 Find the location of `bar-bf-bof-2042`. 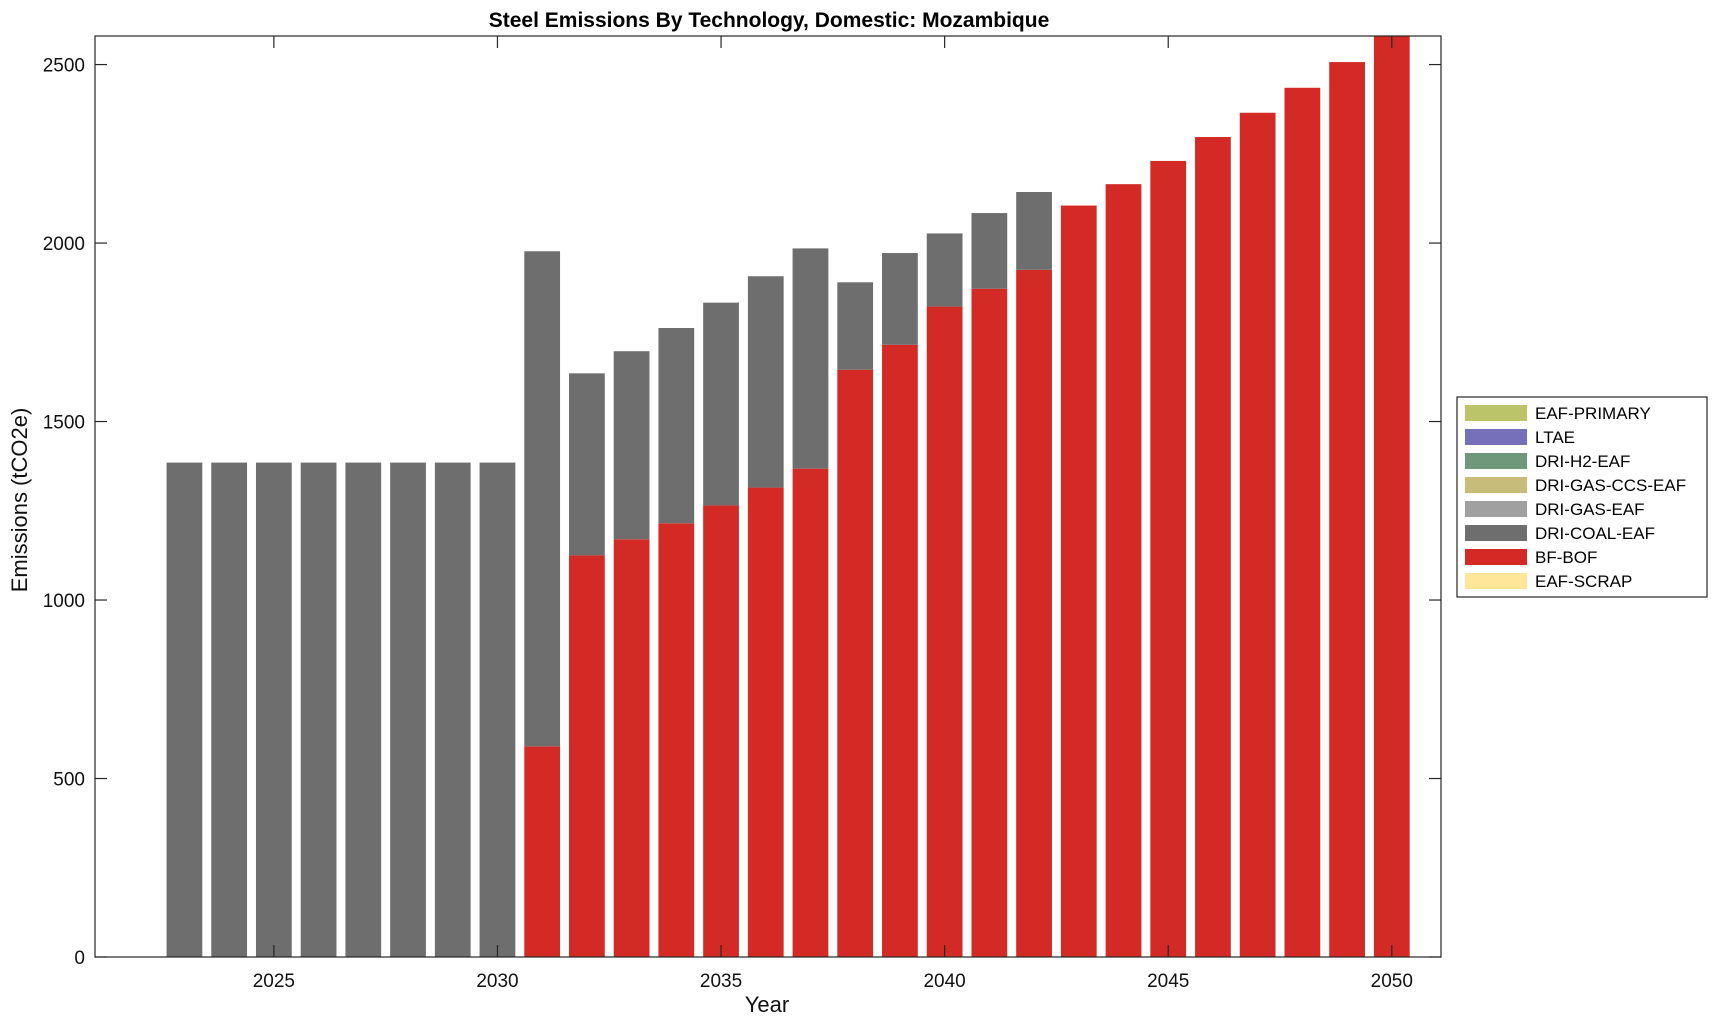

bar-bf-bof-2042 is located at coordinates (1034, 613).